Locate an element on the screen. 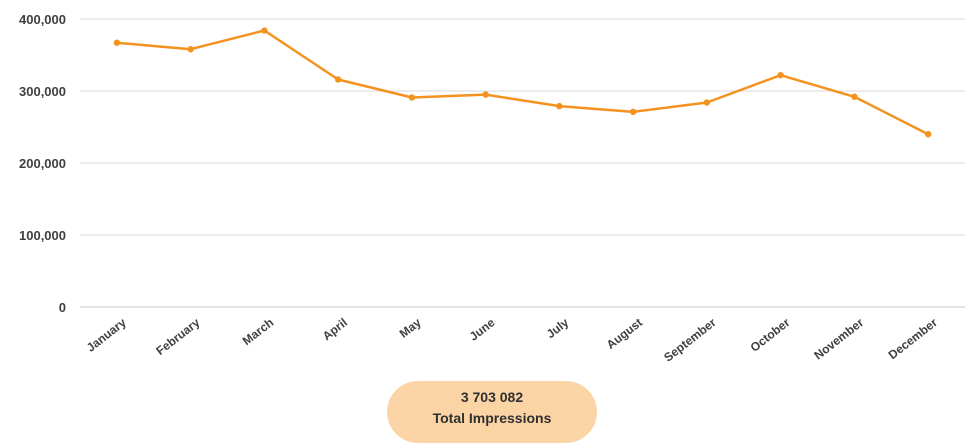  x-tick-label: September is located at coordinates (690, 339).